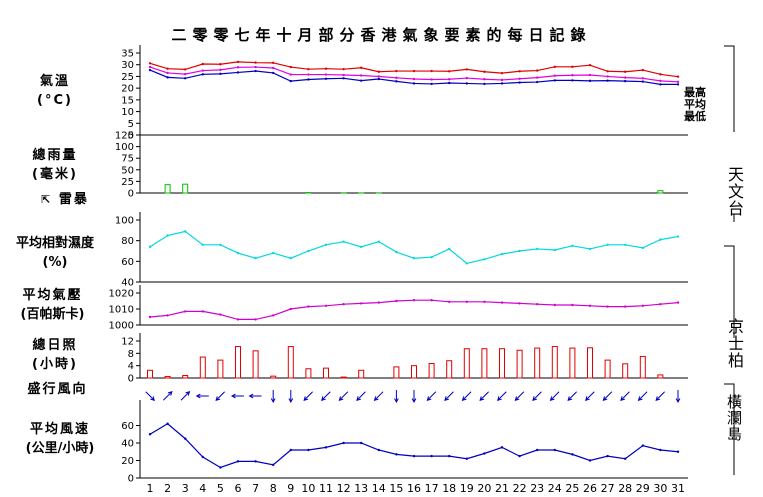 This screenshot has height=497, width=763. I want to click on day-label: 24, so click(555, 488).